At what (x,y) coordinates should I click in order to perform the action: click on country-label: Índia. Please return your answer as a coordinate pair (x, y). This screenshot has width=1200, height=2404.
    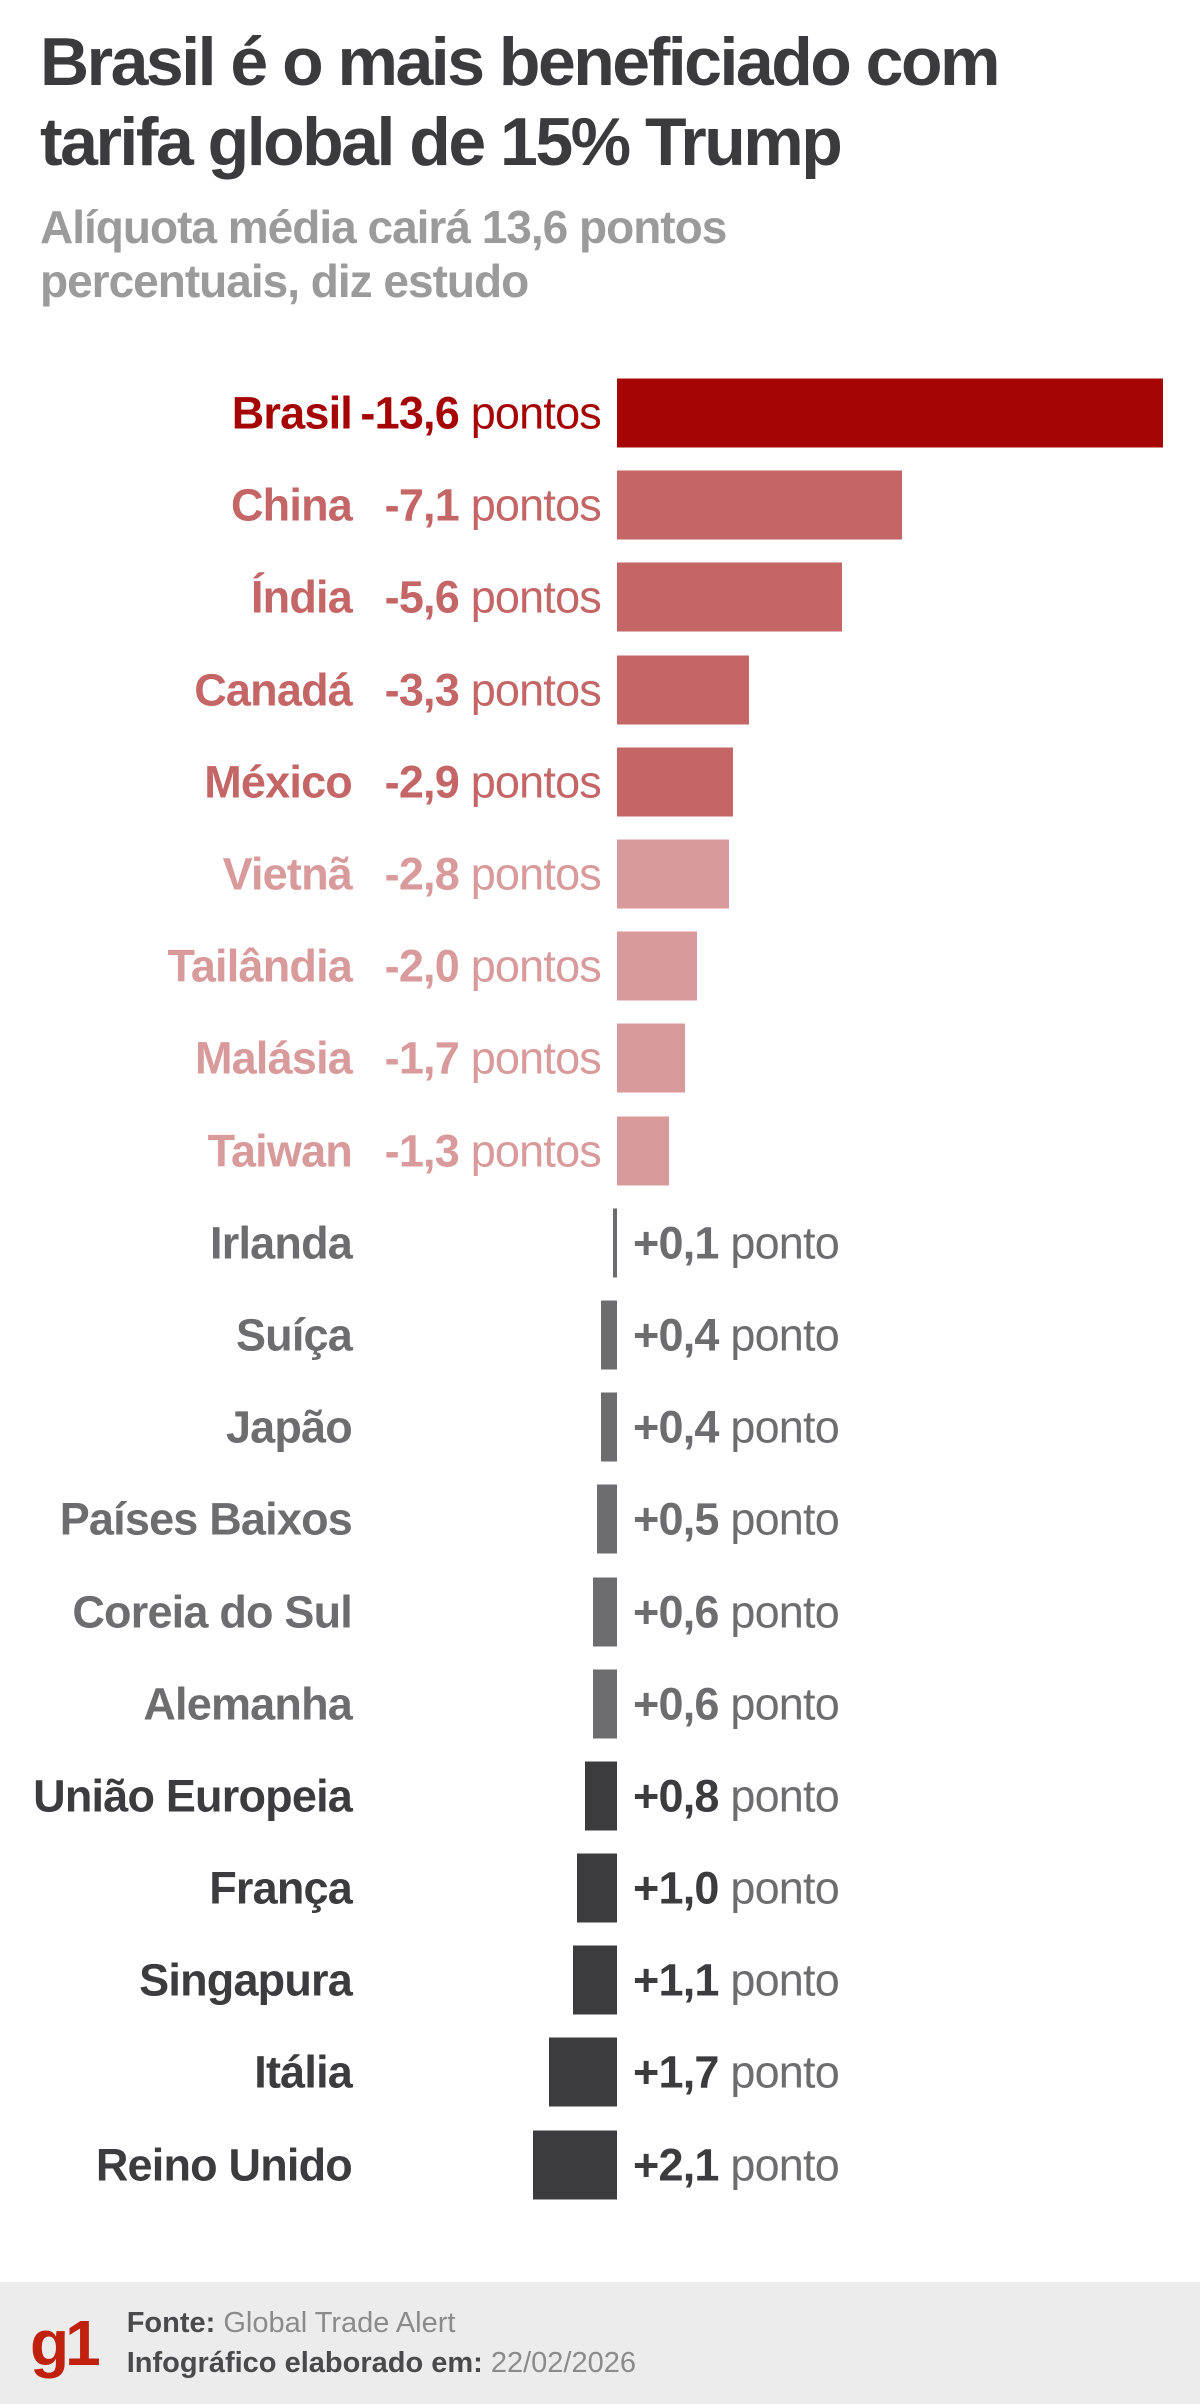
    Looking at the image, I should click on (301, 597).